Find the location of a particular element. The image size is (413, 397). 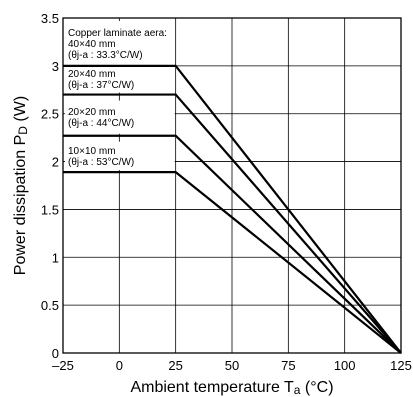

annotation-block: 20×40 mm(θj-a : 37°C/W) is located at coordinates (120, 79).